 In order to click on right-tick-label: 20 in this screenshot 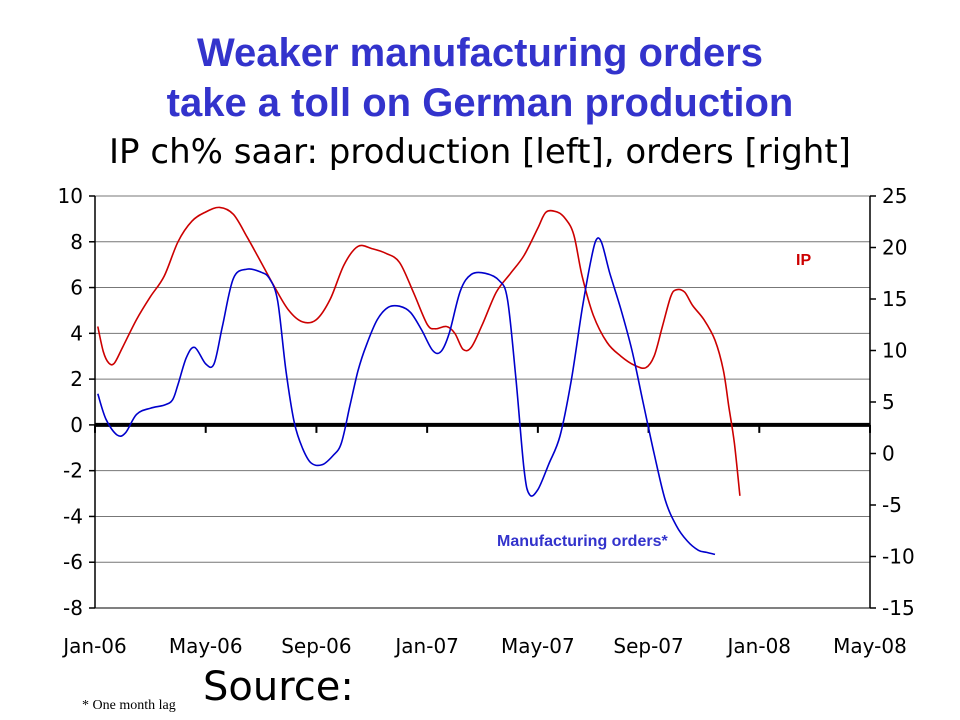, I will do `click(894, 248)`.